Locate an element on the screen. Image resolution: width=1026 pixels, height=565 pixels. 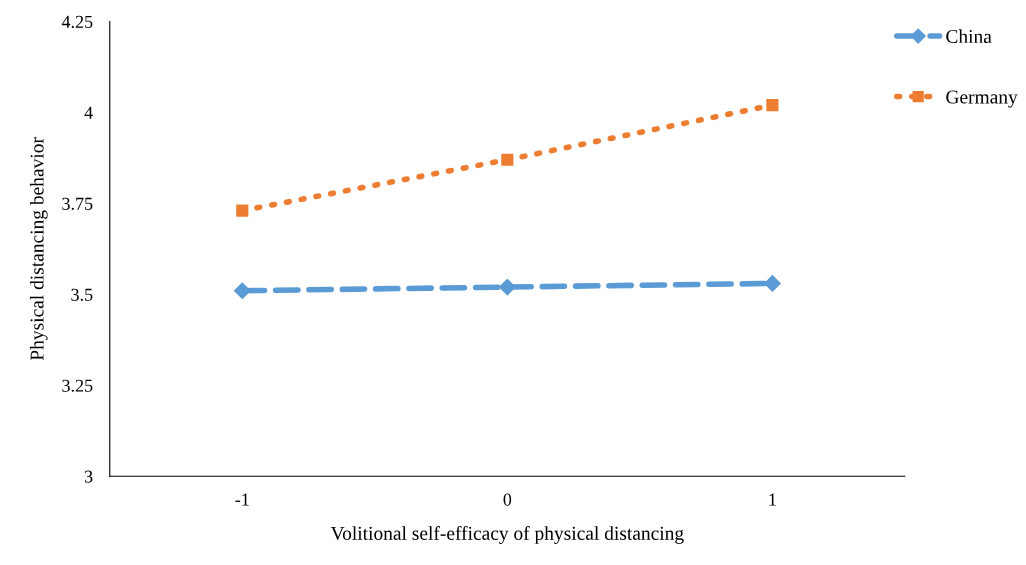
y-tick-label: 4.25 is located at coordinates (77, 21).